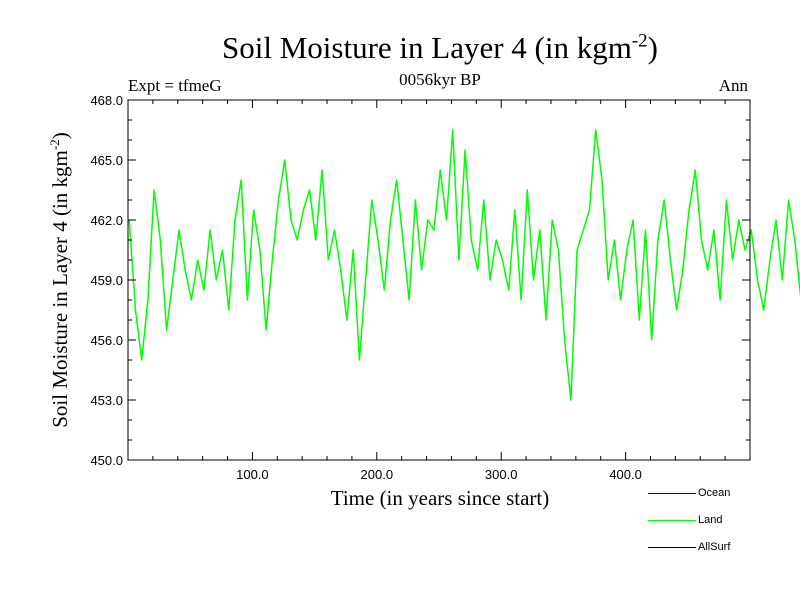  Describe the element at coordinates (440, 79) in the screenshot. I see `period-label: 0056kyr BP` at that location.